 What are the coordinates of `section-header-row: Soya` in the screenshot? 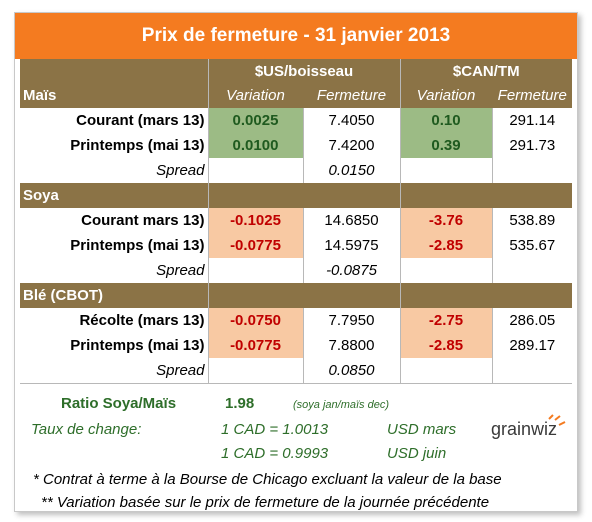 It's located at (296, 195).